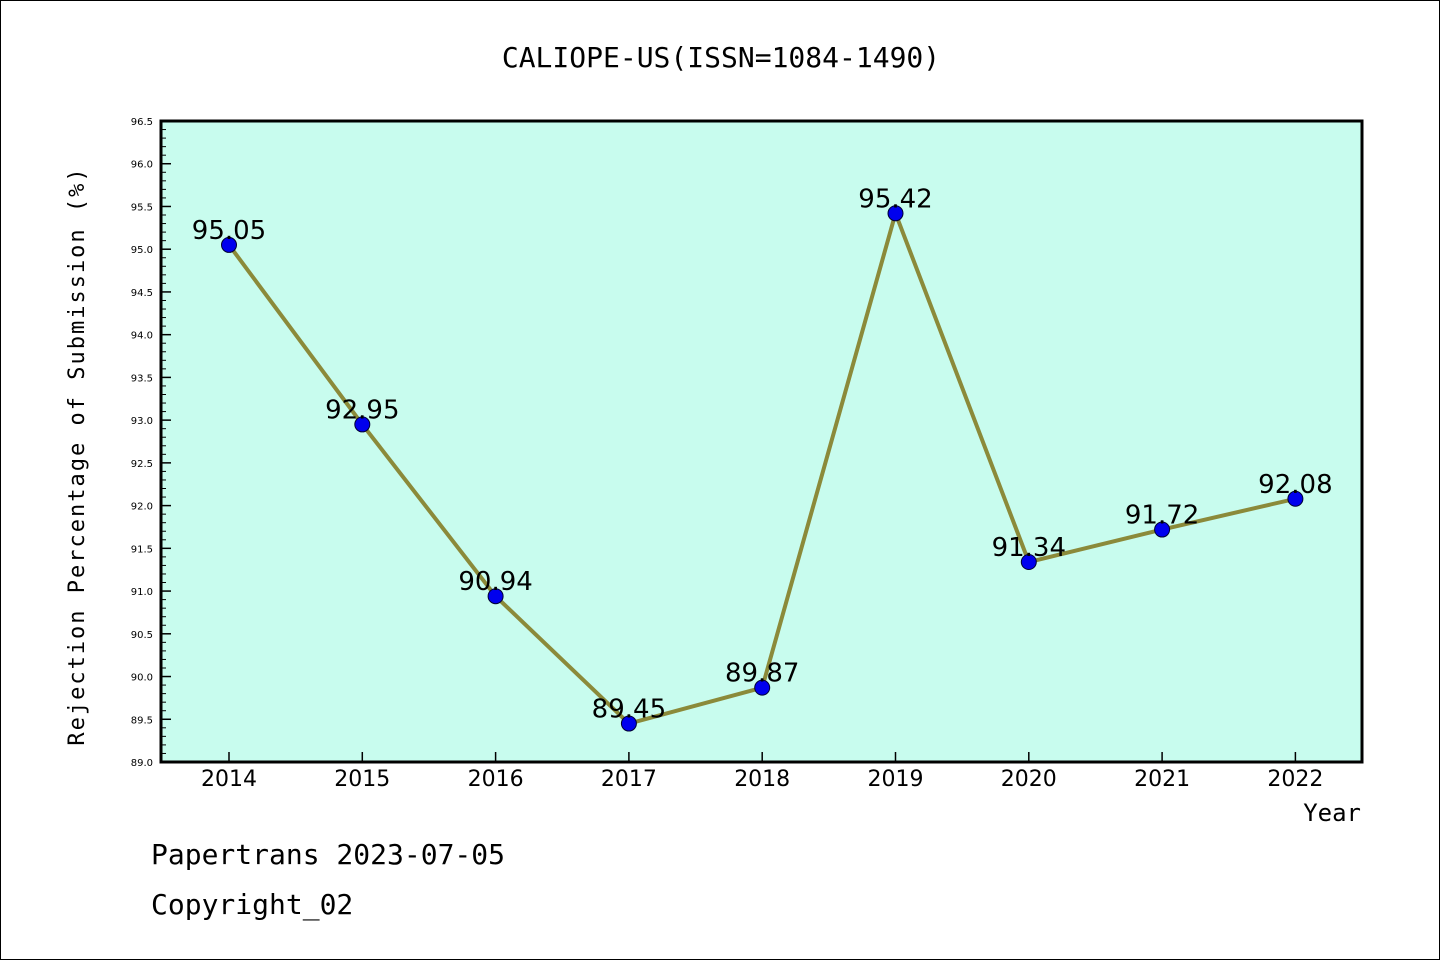 Image resolution: width=1440 pixels, height=961 pixels. I want to click on y-tick-label: 91.5, so click(142, 549).